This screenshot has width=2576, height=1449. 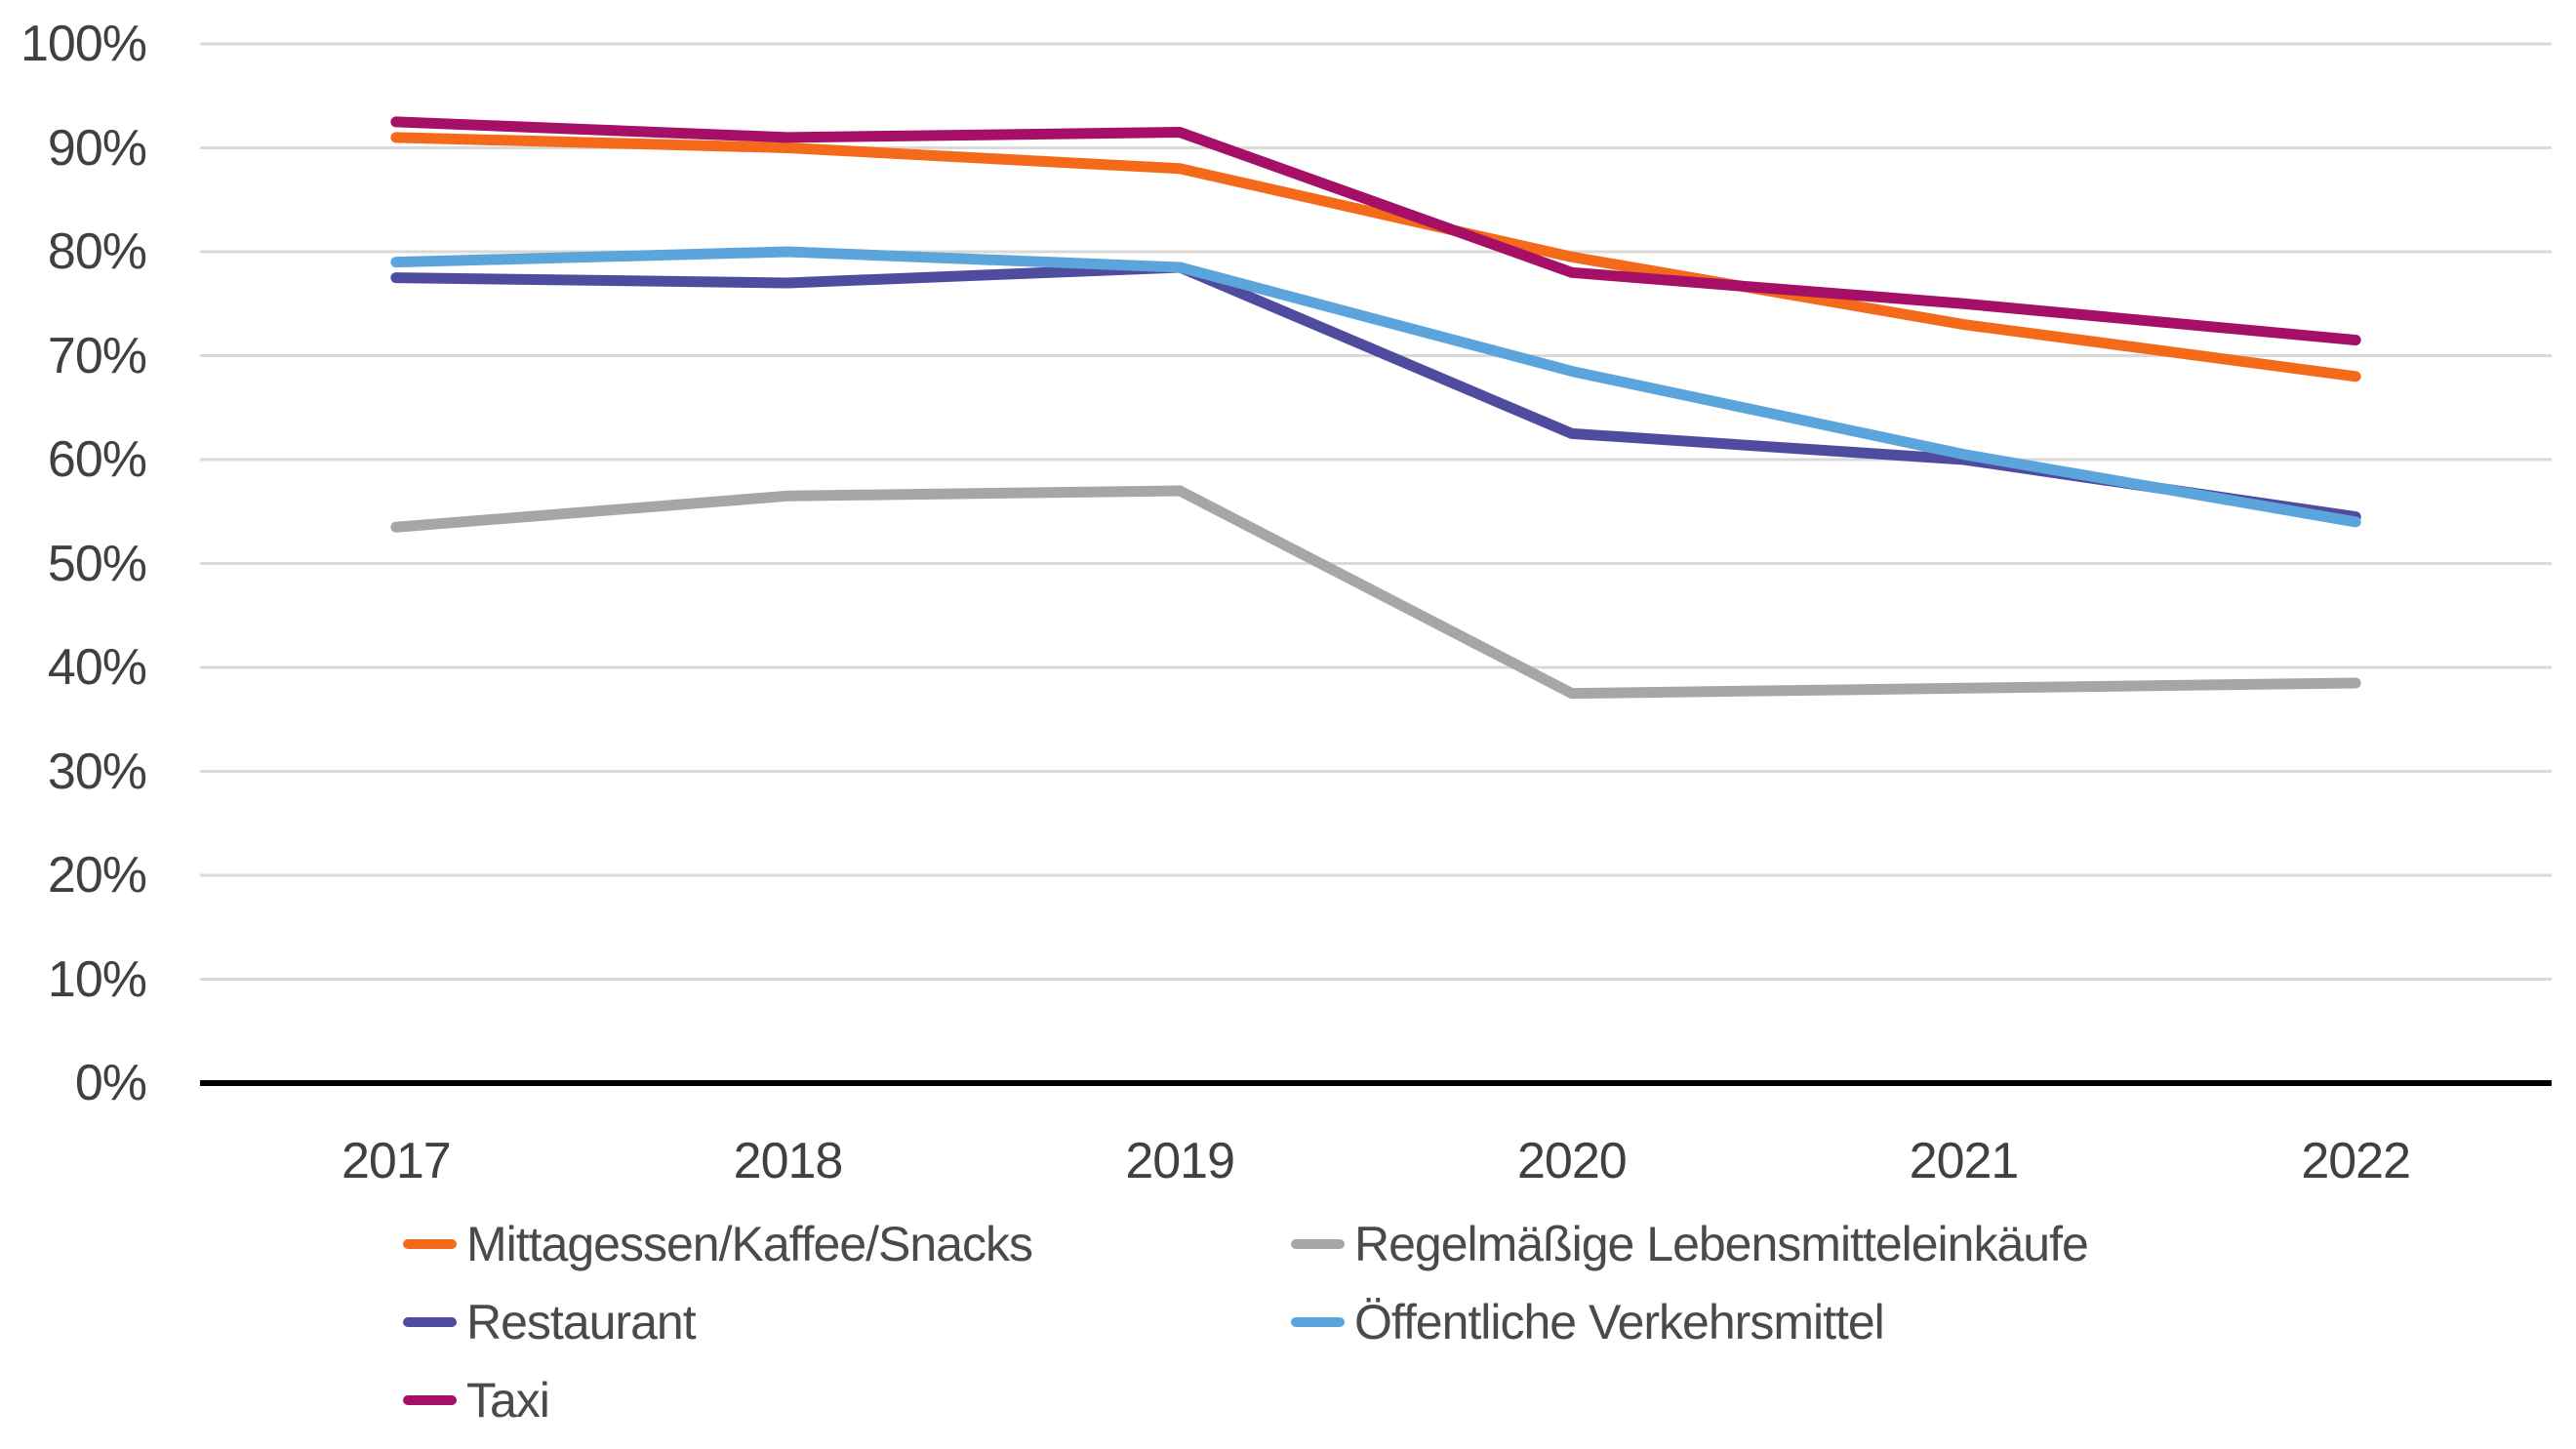 I want to click on series-line-mittagessen-kaffee-snacks, so click(x=1375, y=257).